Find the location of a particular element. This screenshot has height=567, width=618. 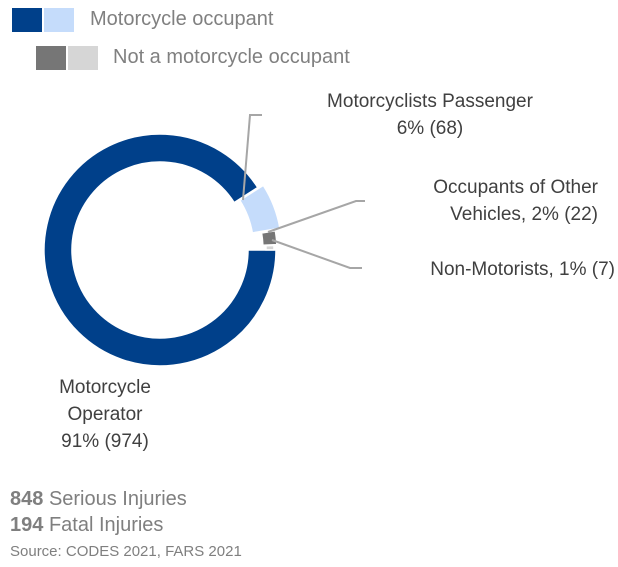

slice-label: Motorcyclists Passenger 6% (68) is located at coordinates (430, 115).